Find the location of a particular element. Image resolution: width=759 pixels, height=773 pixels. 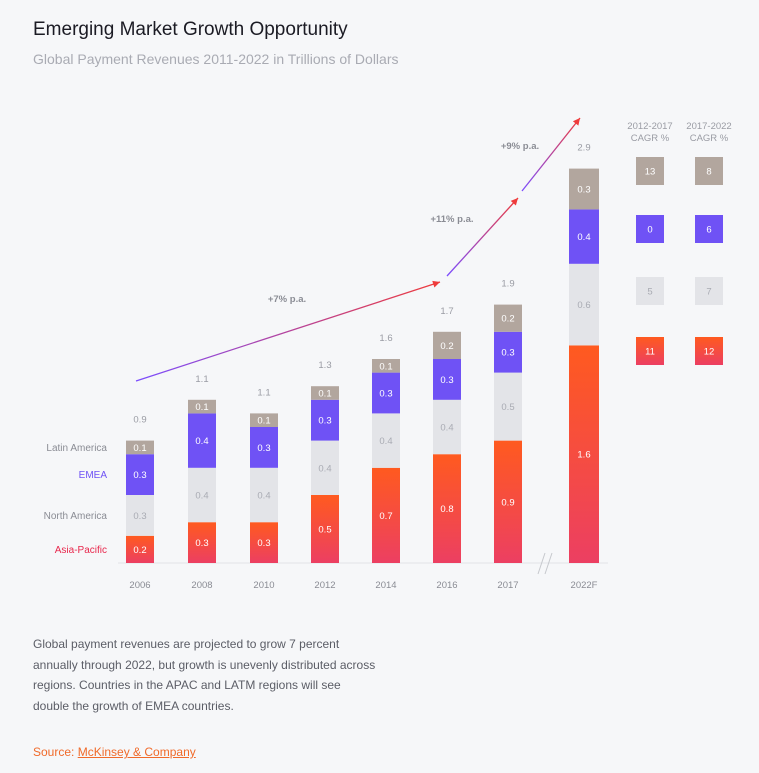

bar-segment-latin-america-2010 is located at coordinates (264, 420).